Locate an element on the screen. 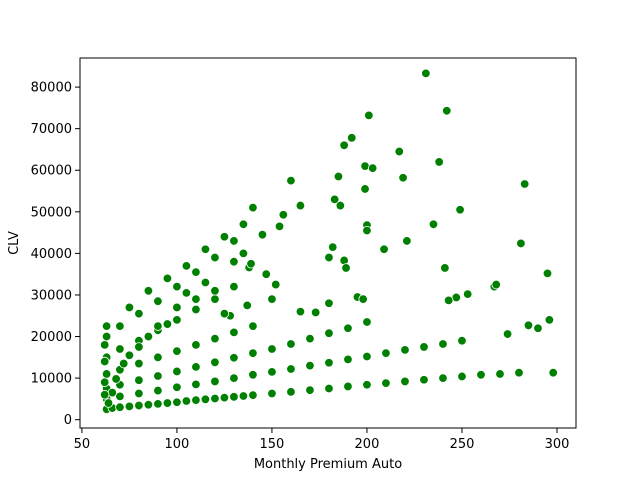 The height and width of the screenshot is (480, 640). y-tick-label: 10000 is located at coordinates (51, 379).